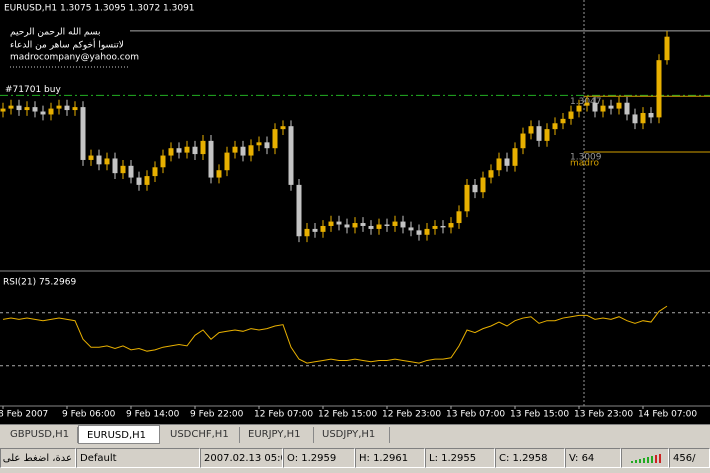 The image size is (710, 473). What do you see at coordinates (593, 458) in the screenshot?
I see `status-field: V: 64` at bounding box center [593, 458].